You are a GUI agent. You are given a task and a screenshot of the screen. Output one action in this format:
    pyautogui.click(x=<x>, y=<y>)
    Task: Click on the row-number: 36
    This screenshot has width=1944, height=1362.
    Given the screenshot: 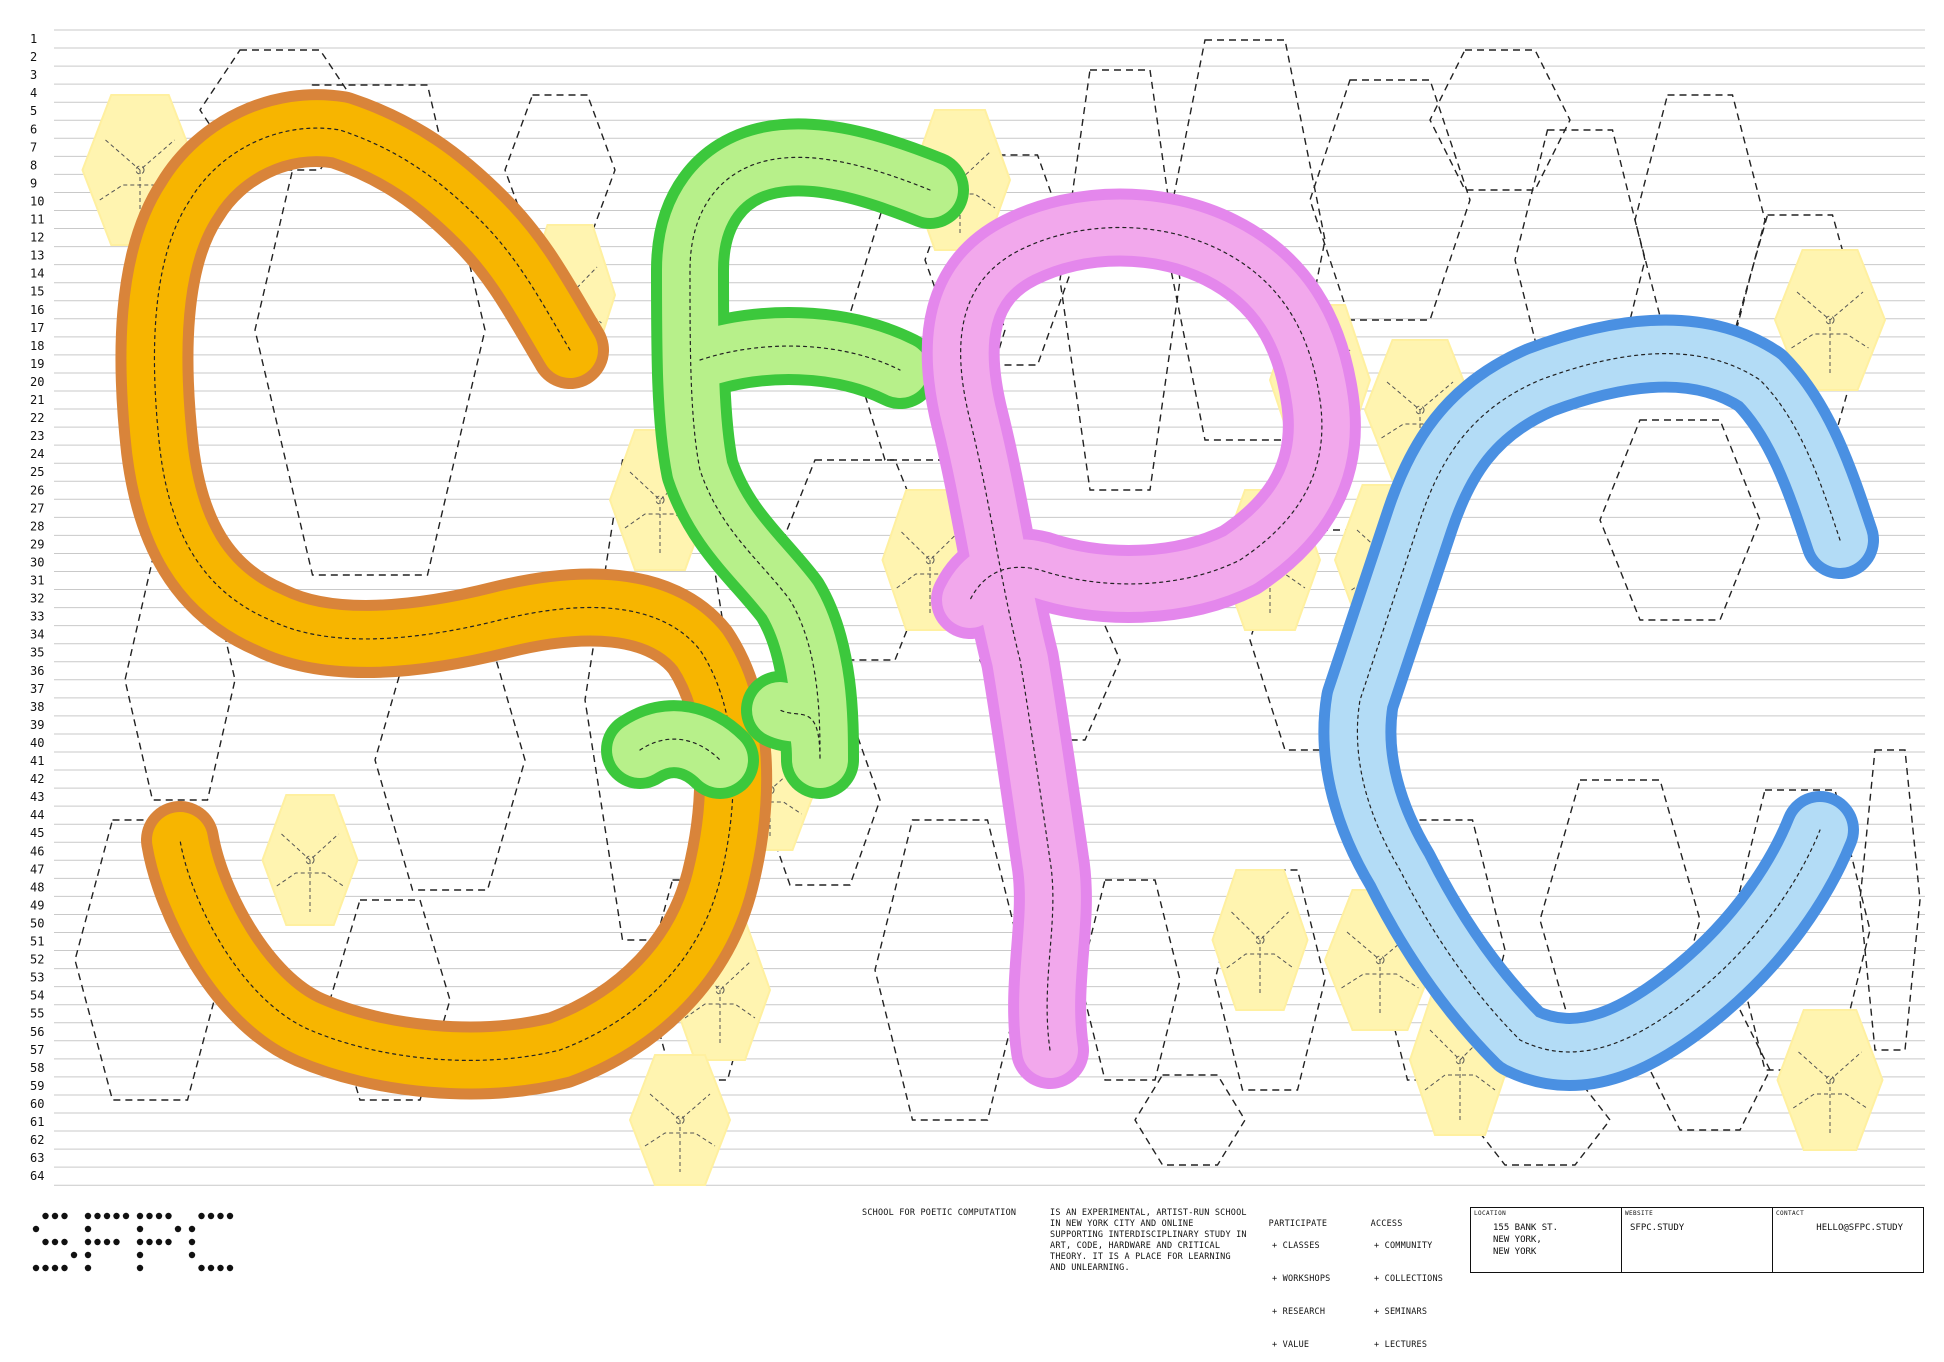 What is the action you would take?
    pyautogui.click(x=37, y=671)
    